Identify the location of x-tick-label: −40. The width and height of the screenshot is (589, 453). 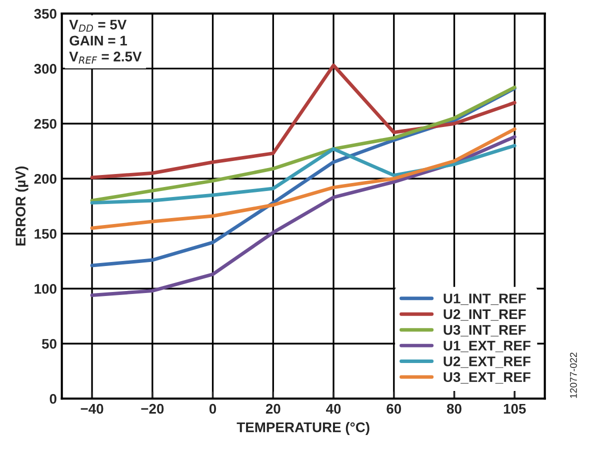
(92, 409).